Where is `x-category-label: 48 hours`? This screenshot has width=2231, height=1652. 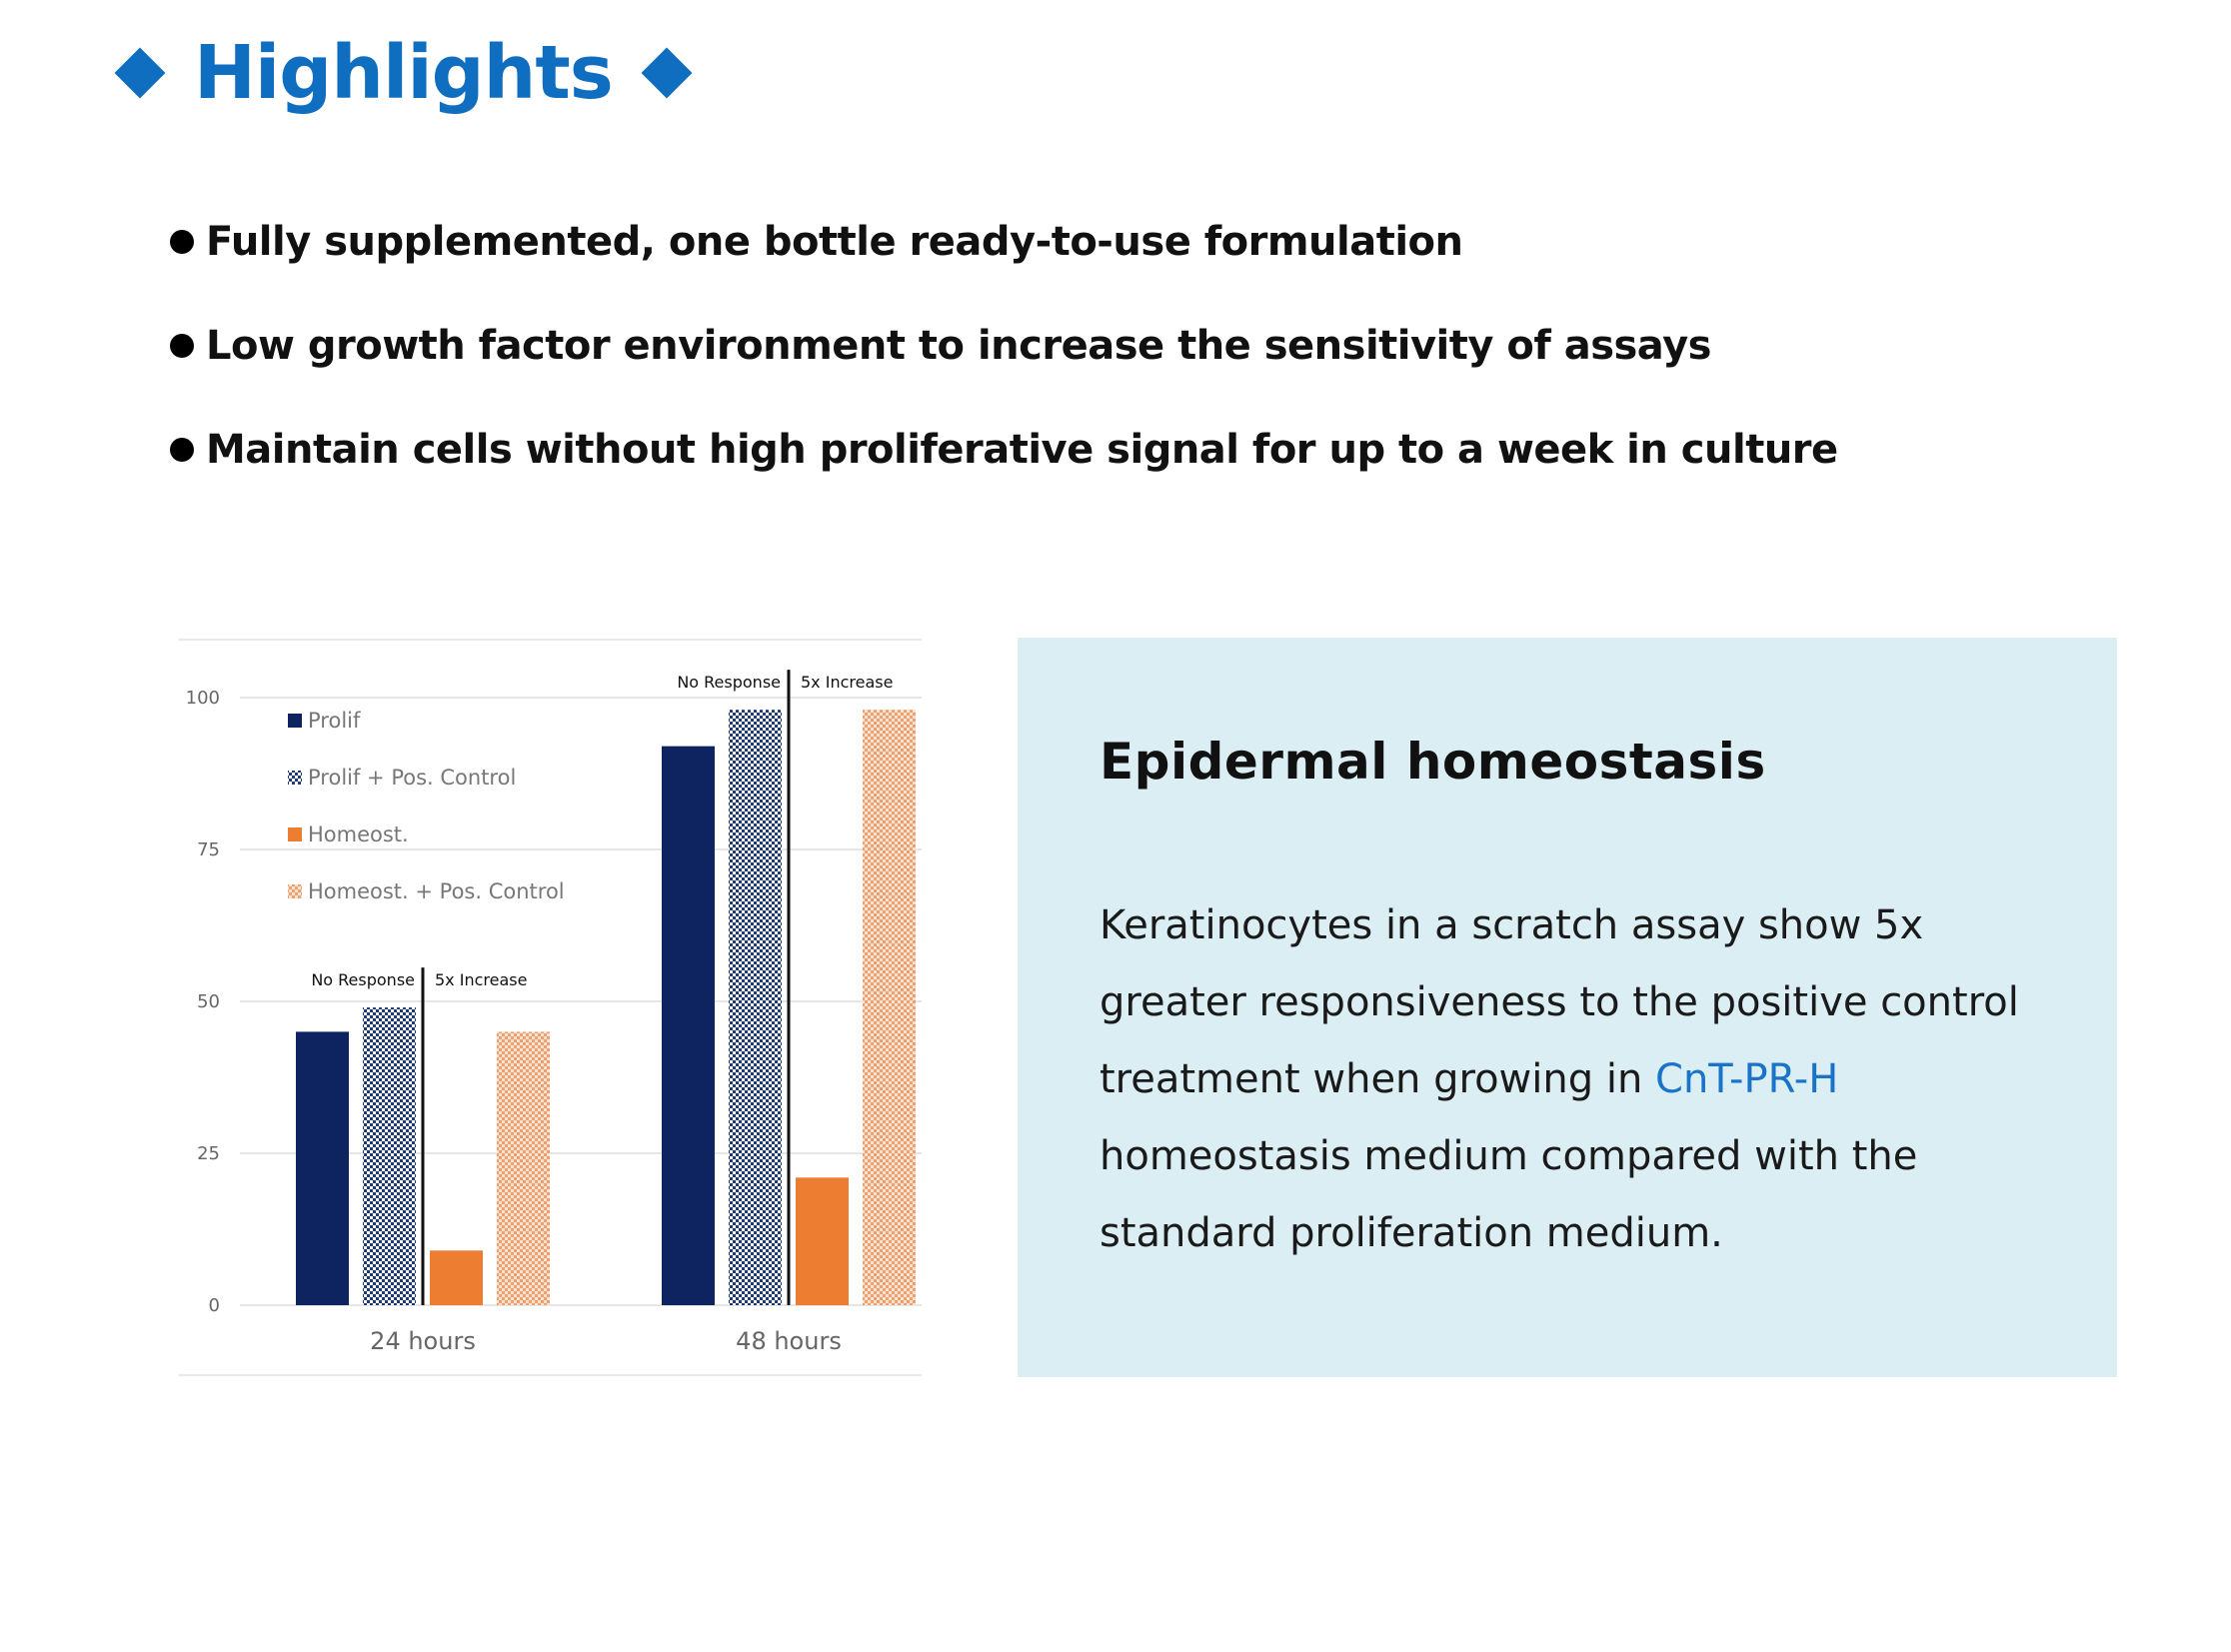 x-category-label: 48 hours is located at coordinates (789, 1341).